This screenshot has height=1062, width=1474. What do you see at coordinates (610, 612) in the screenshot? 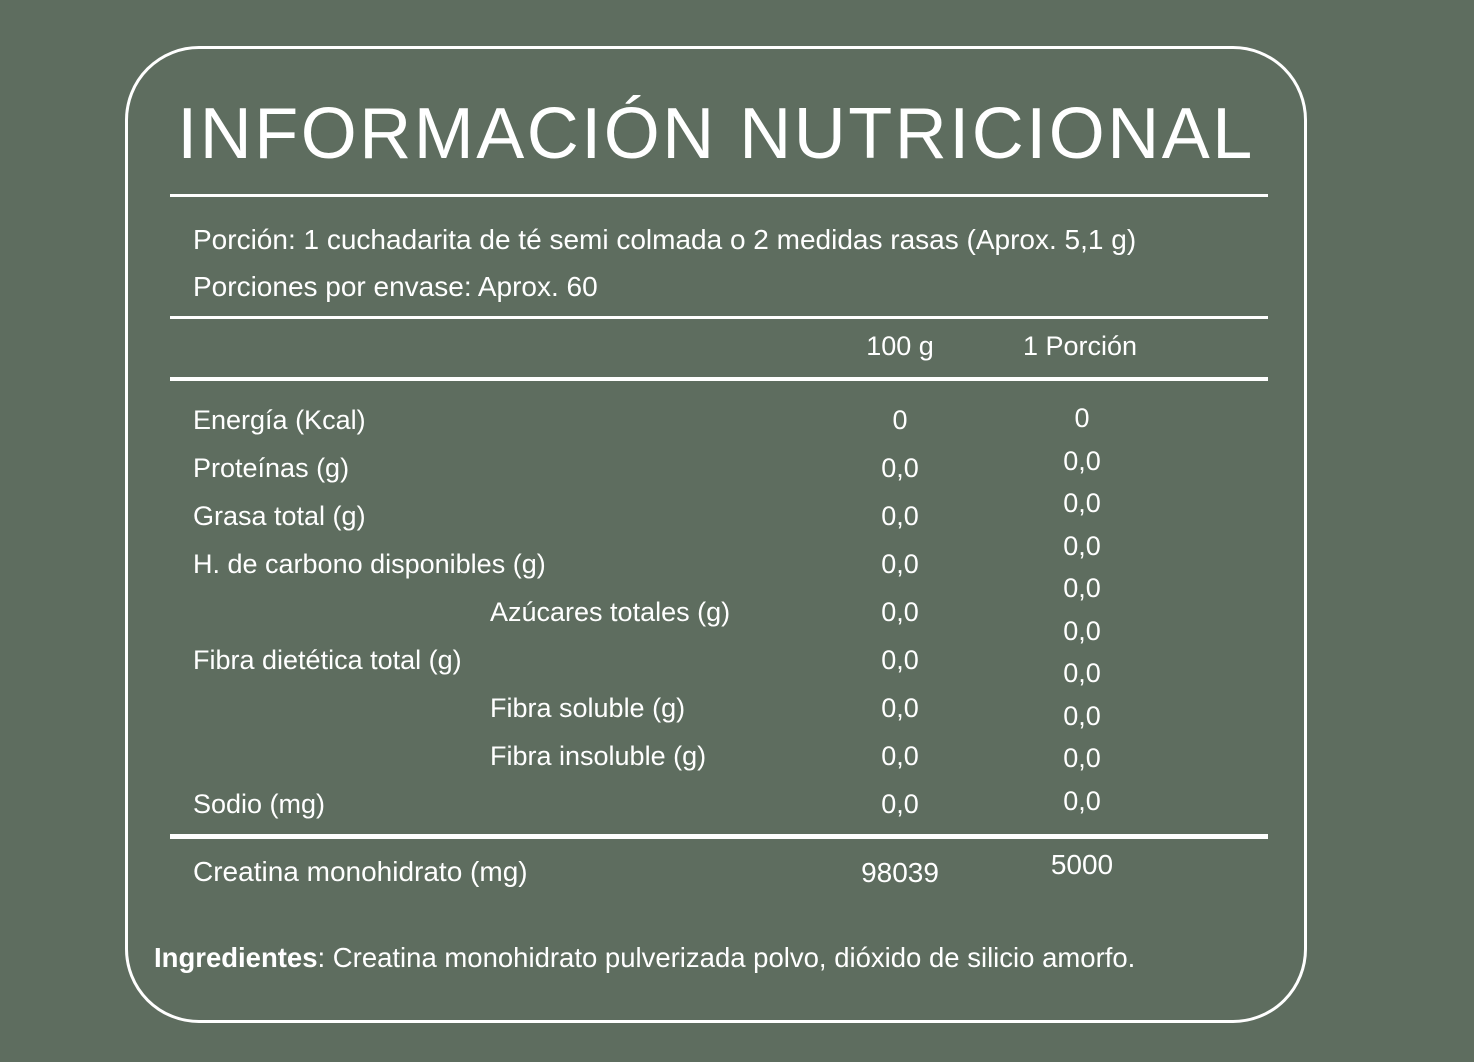
I see `nutrient-name: Azúcares totales (g)` at bounding box center [610, 612].